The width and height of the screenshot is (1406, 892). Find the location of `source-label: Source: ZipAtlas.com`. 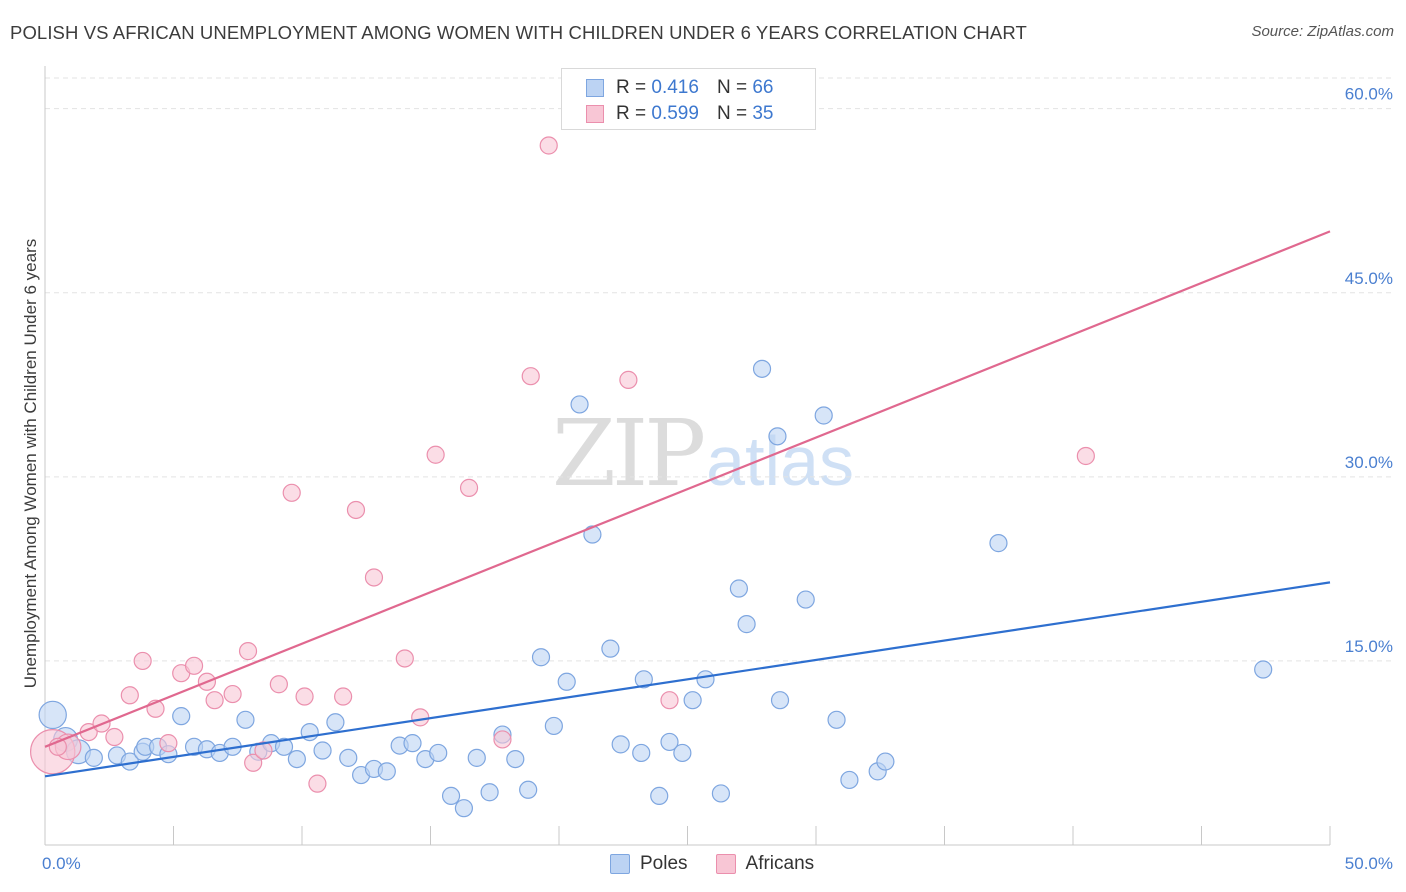

source-label: Source: ZipAtlas.com is located at coordinates (1322, 31).